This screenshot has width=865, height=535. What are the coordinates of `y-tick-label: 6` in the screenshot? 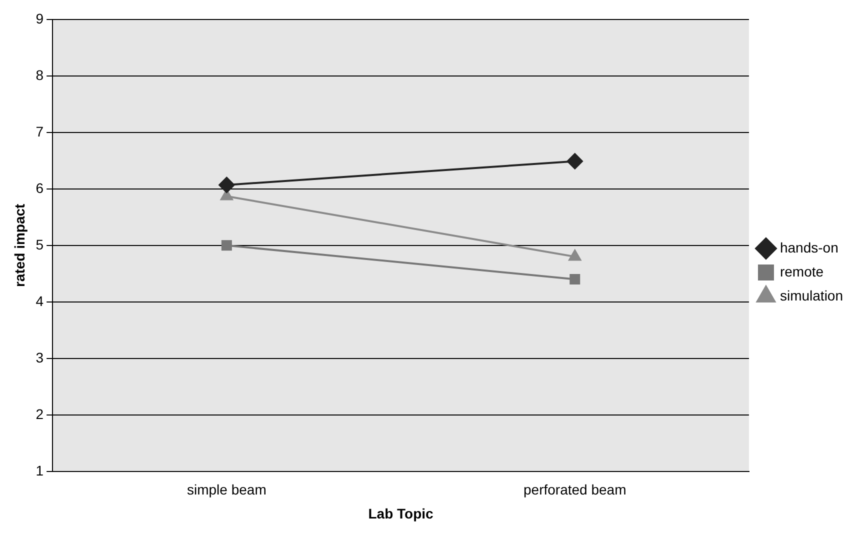 It's located at (40, 188).